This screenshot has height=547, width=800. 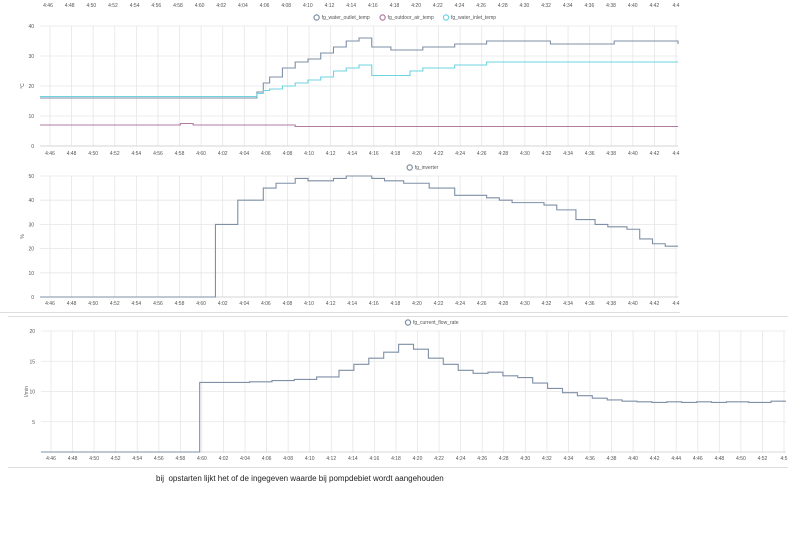 I want to click on x-tick-label: 4:44, so click(x=676, y=459).